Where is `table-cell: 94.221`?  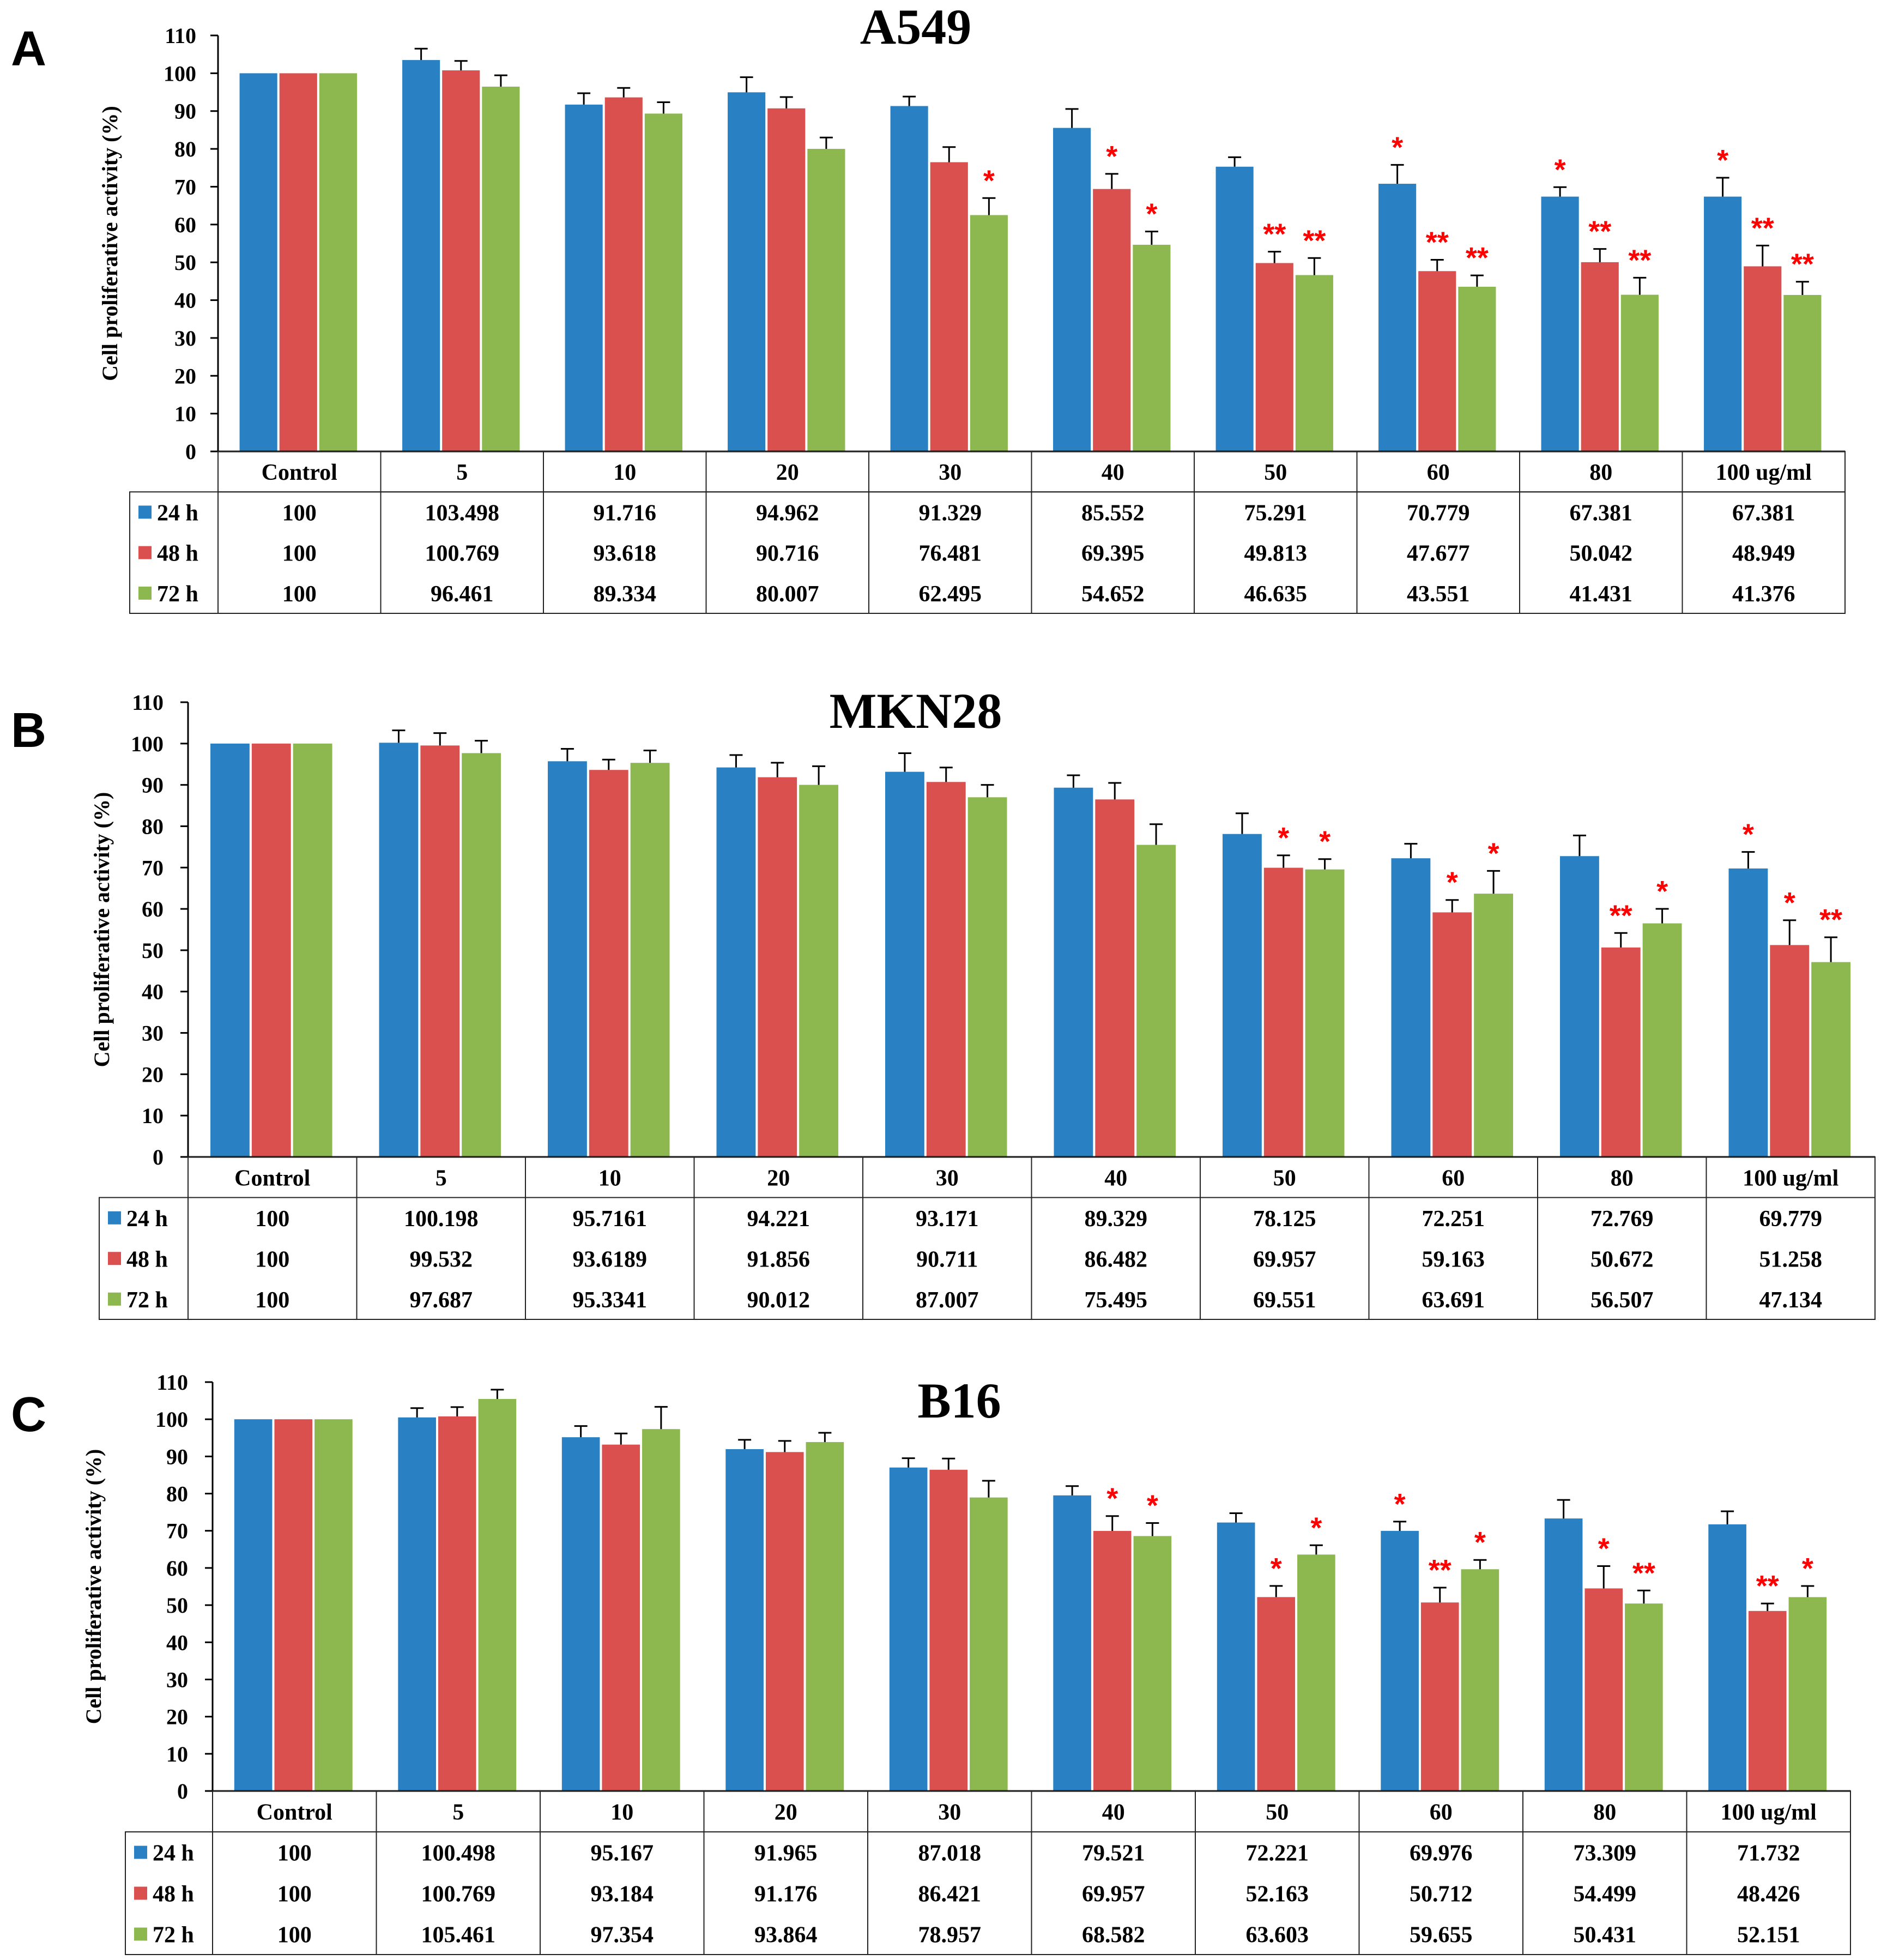
table-cell: 94.221 is located at coordinates (779, 1219).